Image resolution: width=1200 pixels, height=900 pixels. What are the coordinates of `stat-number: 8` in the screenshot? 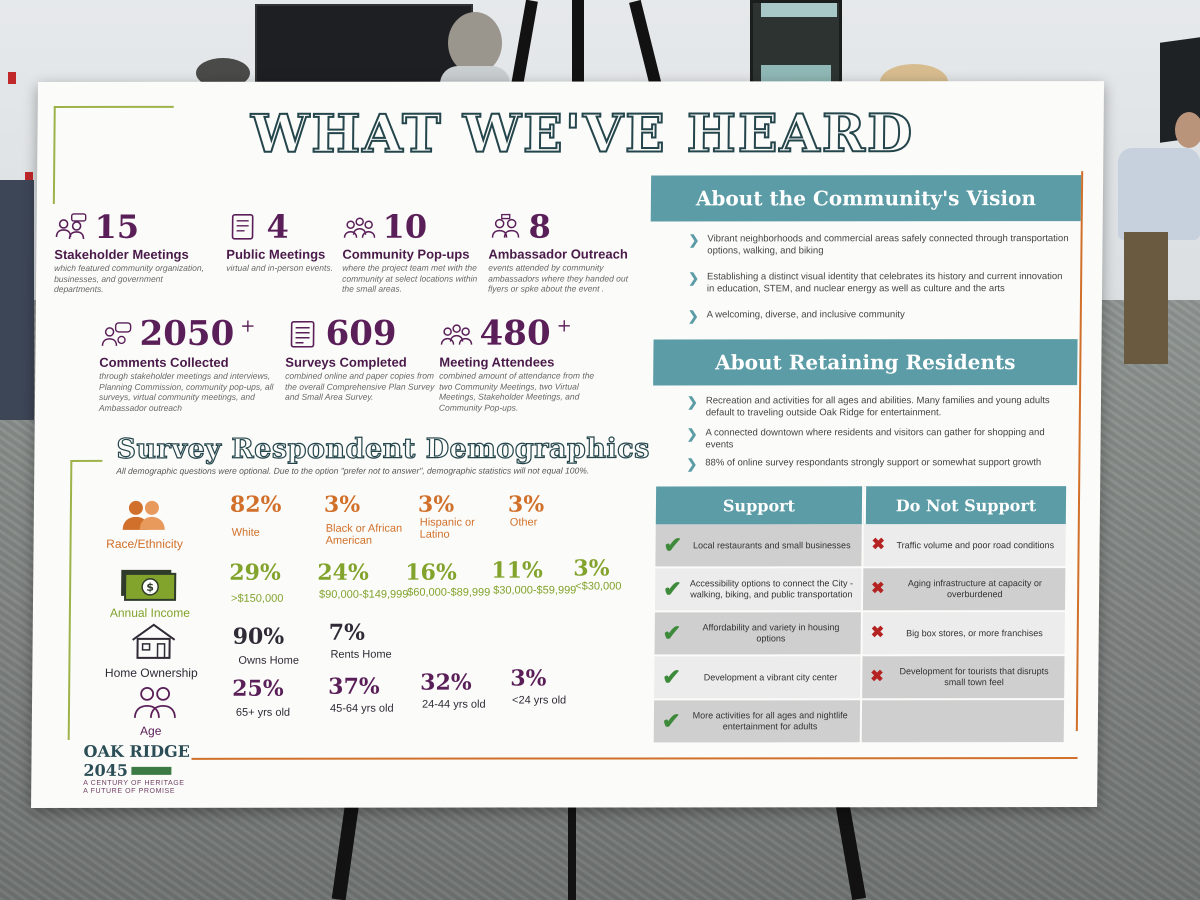 It's located at (540, 226).